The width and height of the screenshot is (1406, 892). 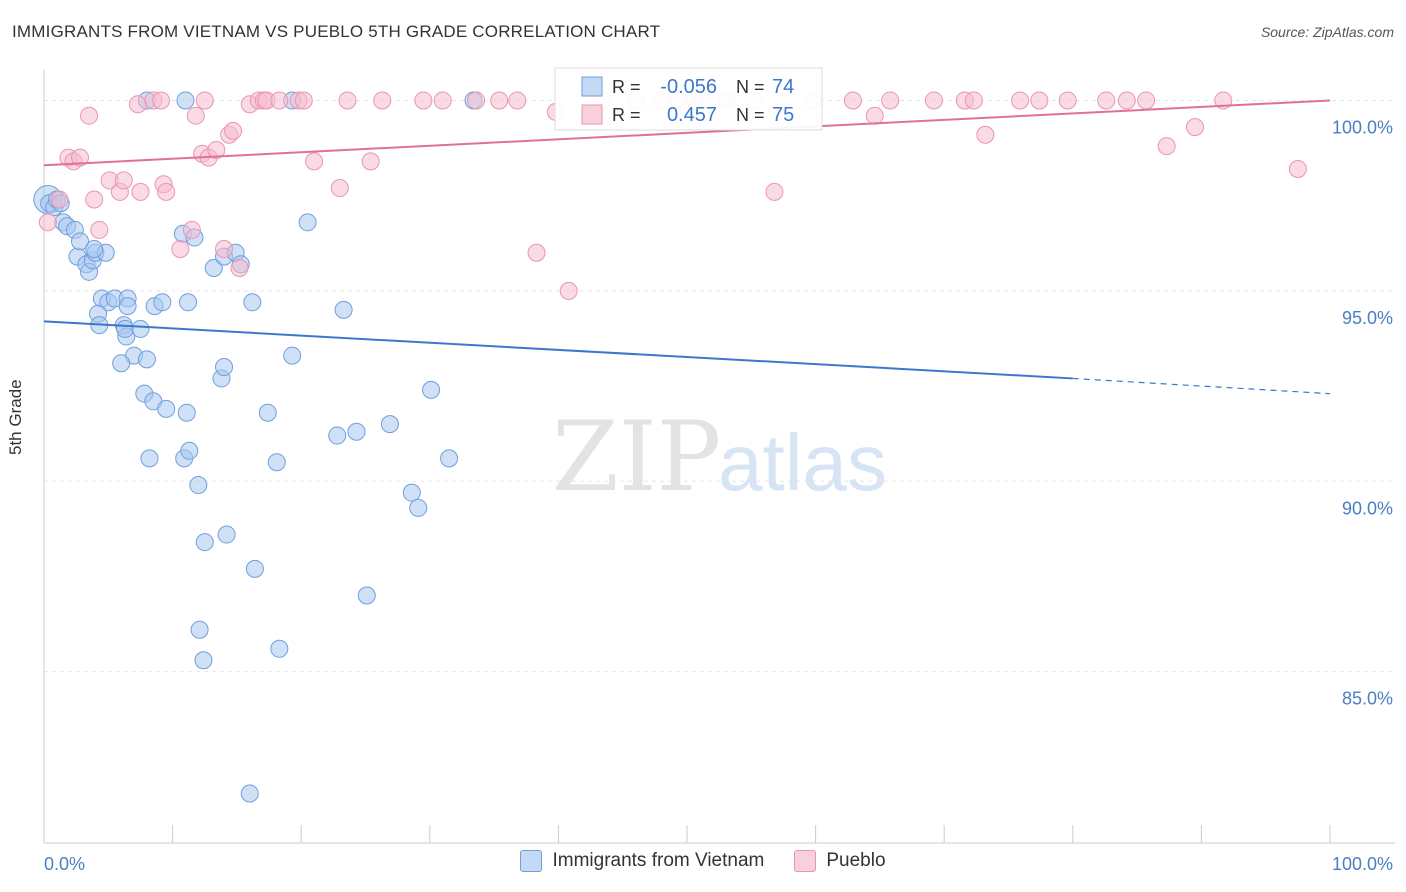 I want to click on x-tick-label: 100.0%, so click(x=1362, y=864).